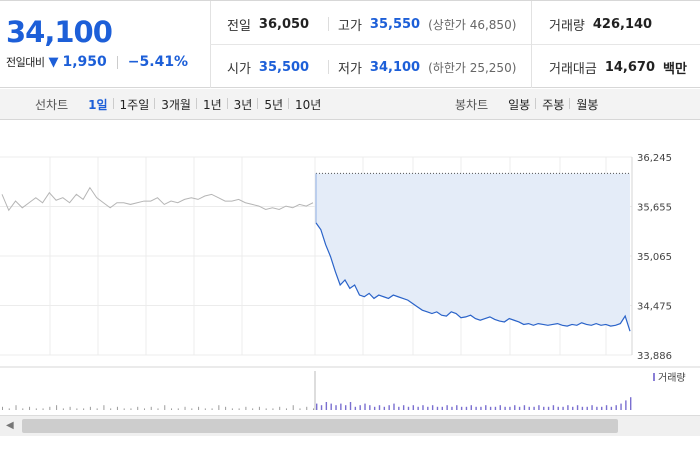 The image size is (700, 450). What do you see at coordinates (350, 69) in the screenshot?
I see `low-label: 저가` at bounding box center [350, 69].